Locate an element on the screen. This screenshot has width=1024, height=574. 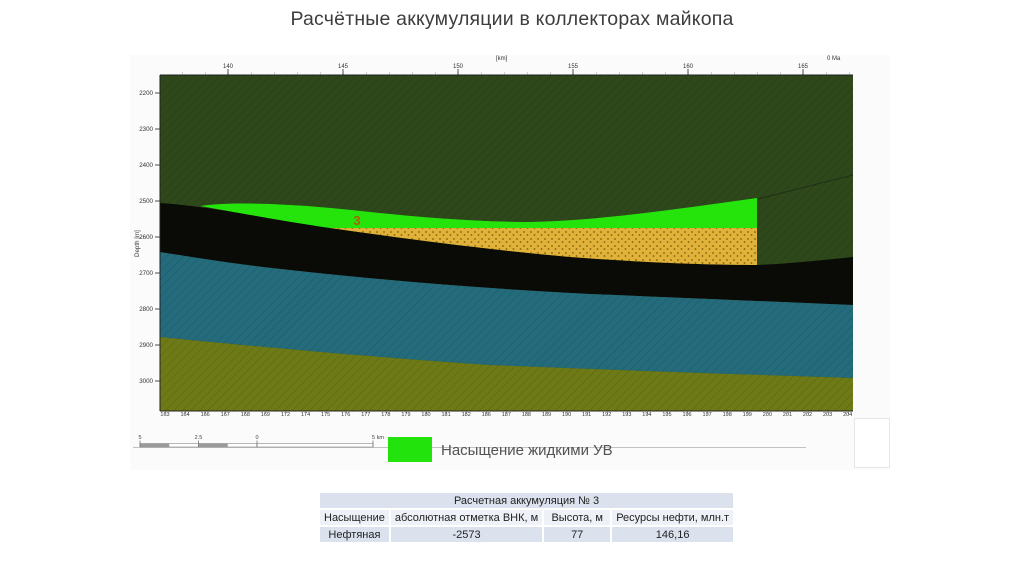
header-height: Высота, м is located at coordinates (577, 517).